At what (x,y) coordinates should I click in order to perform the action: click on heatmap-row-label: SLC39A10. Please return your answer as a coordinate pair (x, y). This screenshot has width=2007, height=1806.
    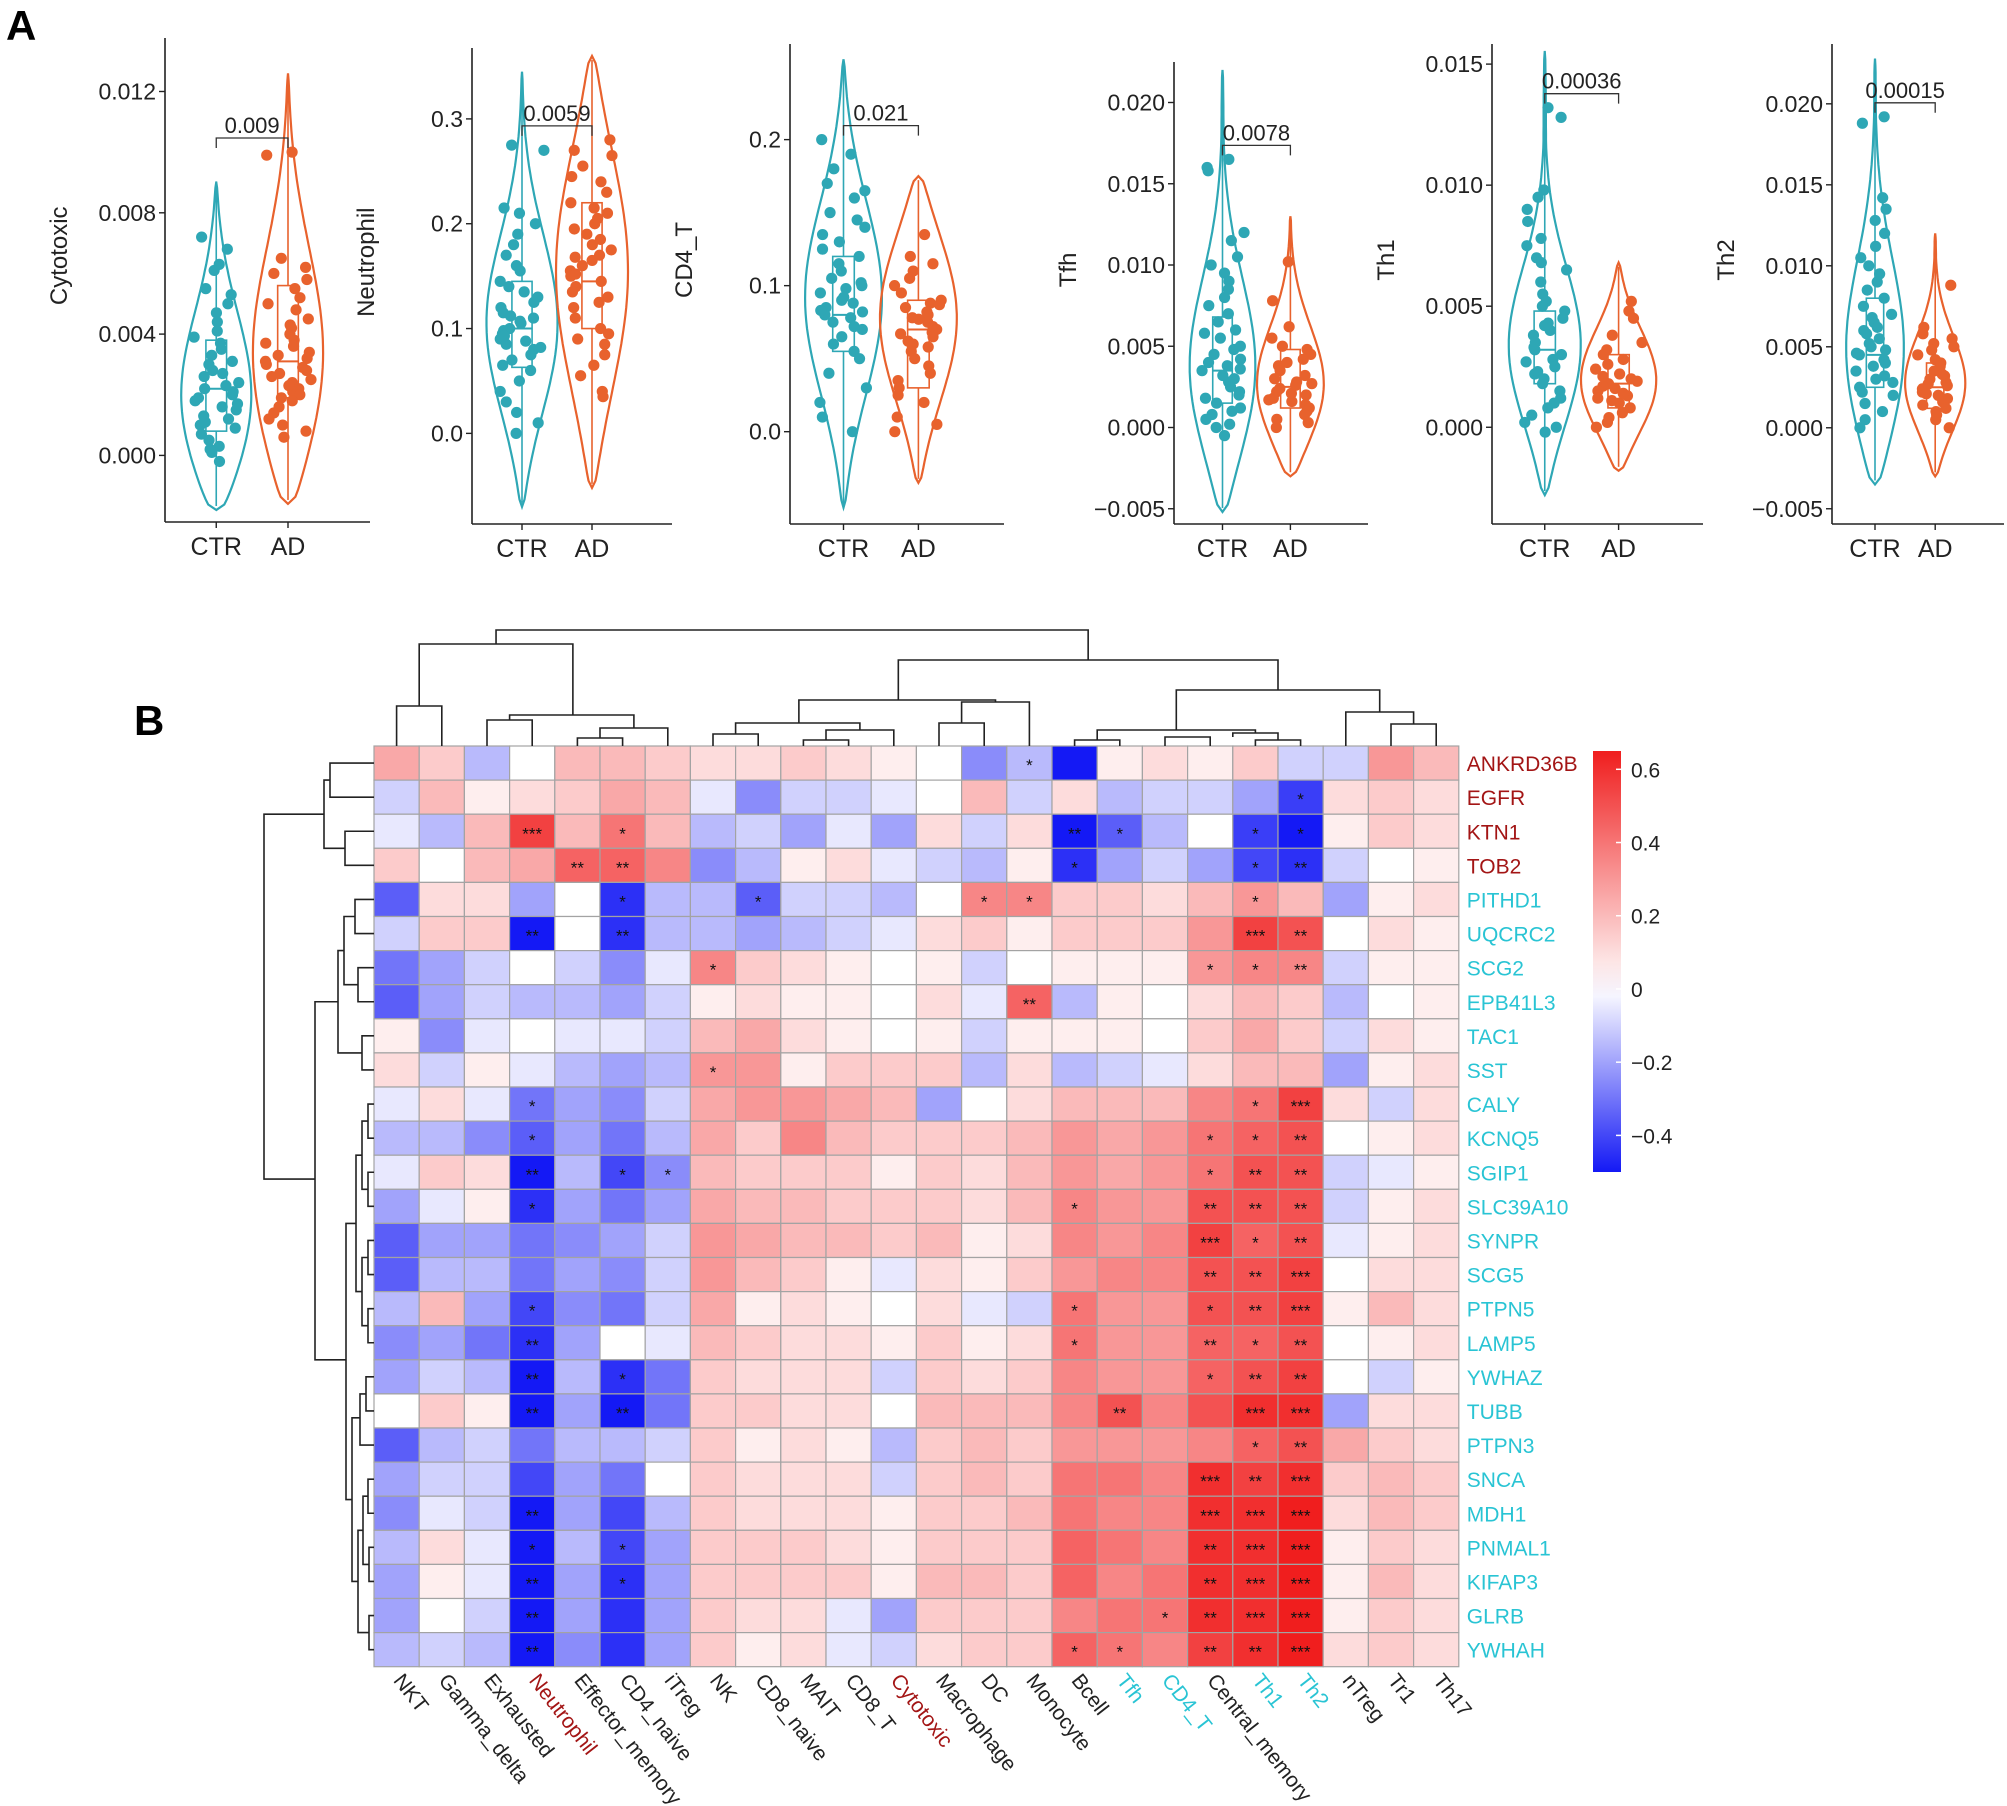
    Looking at the image, I should click on (1518, 1207).